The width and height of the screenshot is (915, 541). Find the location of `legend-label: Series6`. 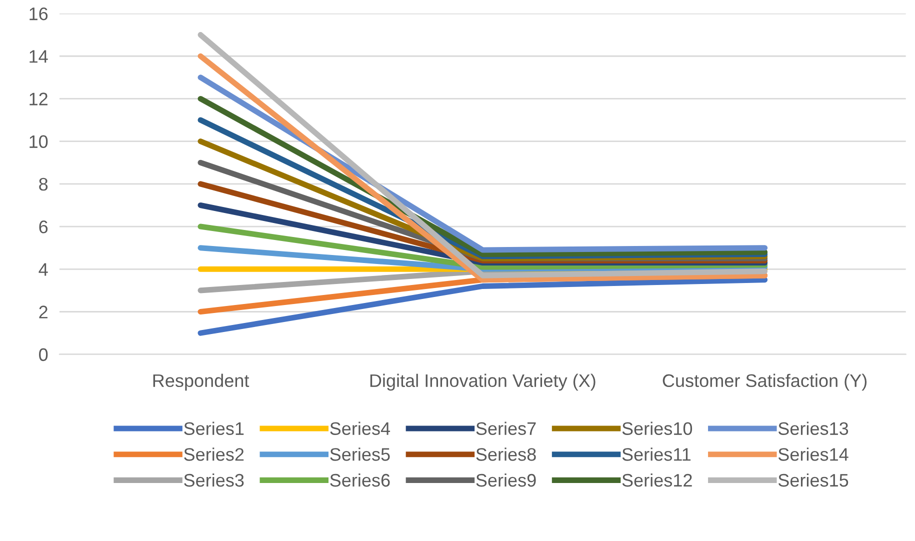

legend-label: Series6 is located at coordinates (360, 480).